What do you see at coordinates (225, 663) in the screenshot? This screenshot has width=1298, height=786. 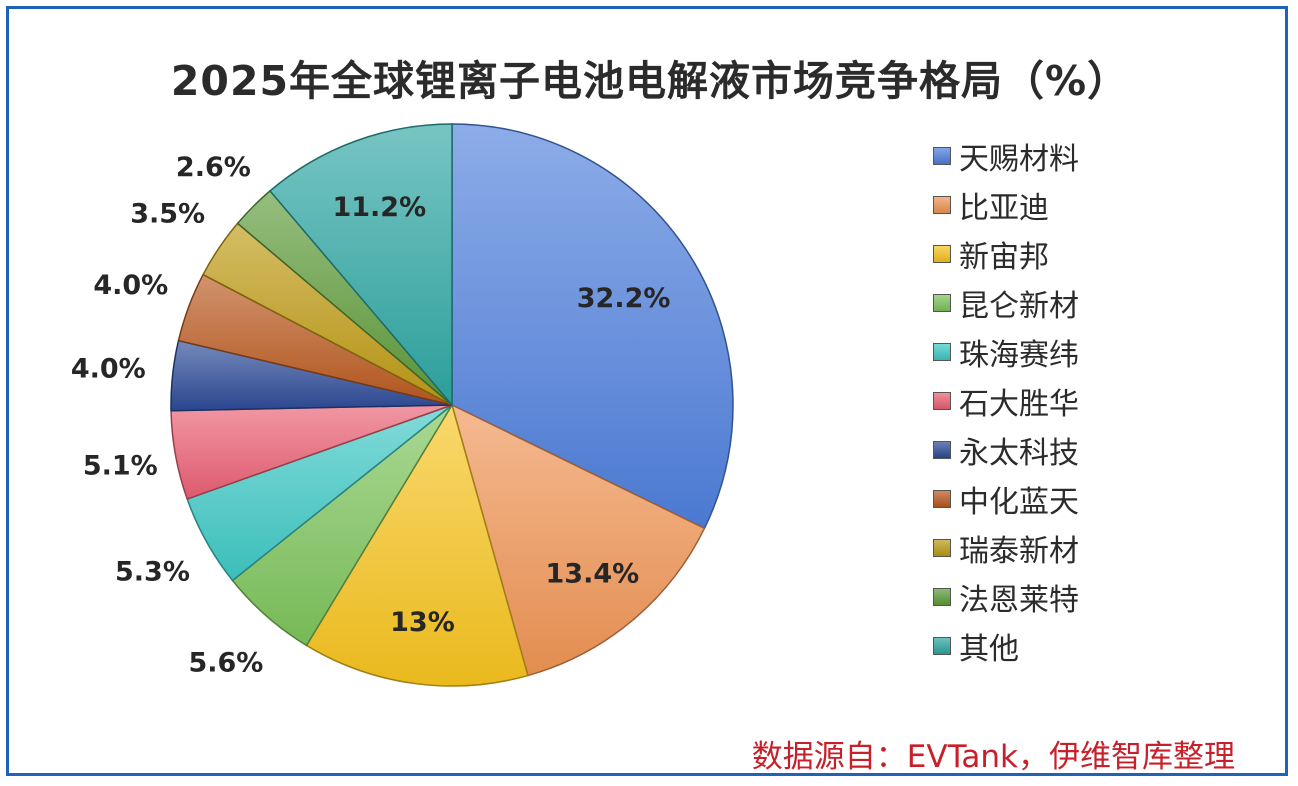 I see `slice-data-label: 5.6%` at bounding box center [225, 663].